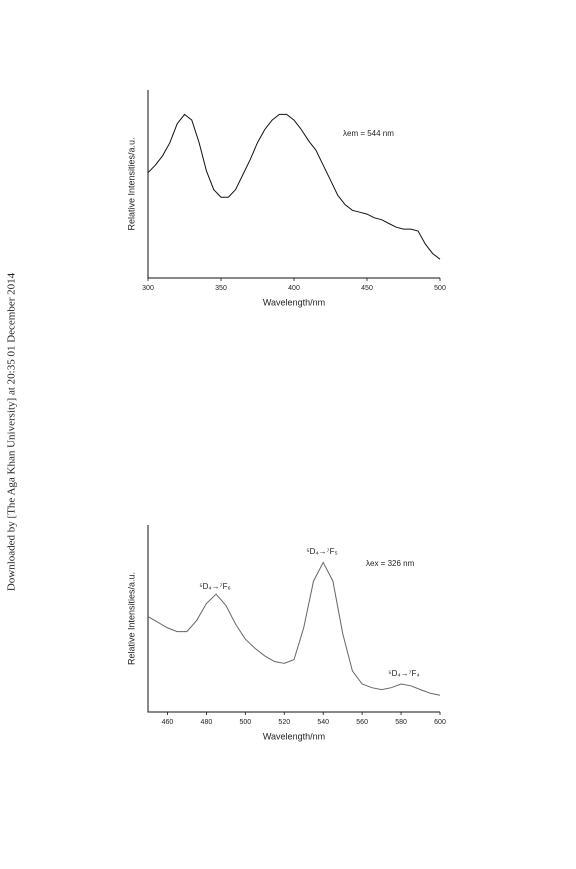  Describe the element at coordinates (362, 722) in the screenshot. I see `x-tick-label: 560` at that location.